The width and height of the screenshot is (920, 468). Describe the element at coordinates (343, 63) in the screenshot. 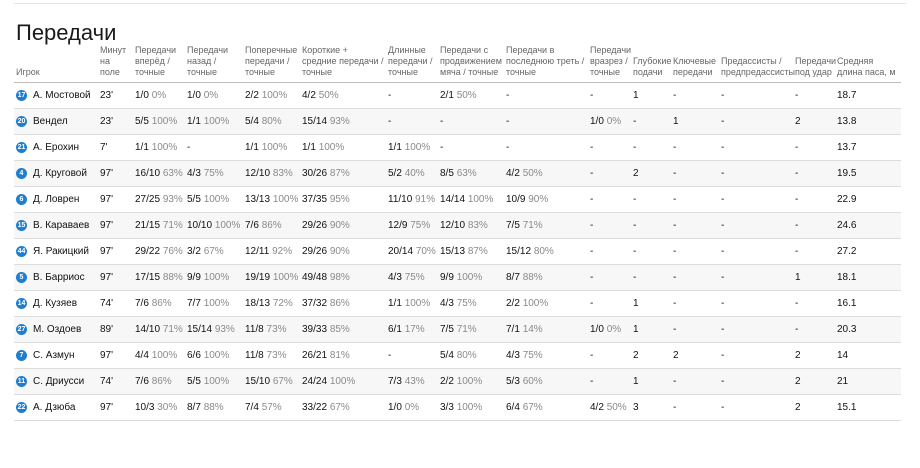

I see `col-short: Короткие + средние передачи / точные` at that location.